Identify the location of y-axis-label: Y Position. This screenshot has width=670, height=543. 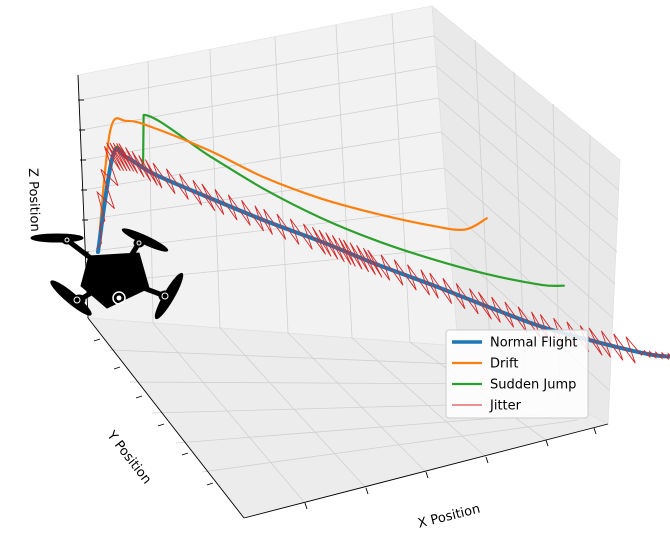
(128, 457).